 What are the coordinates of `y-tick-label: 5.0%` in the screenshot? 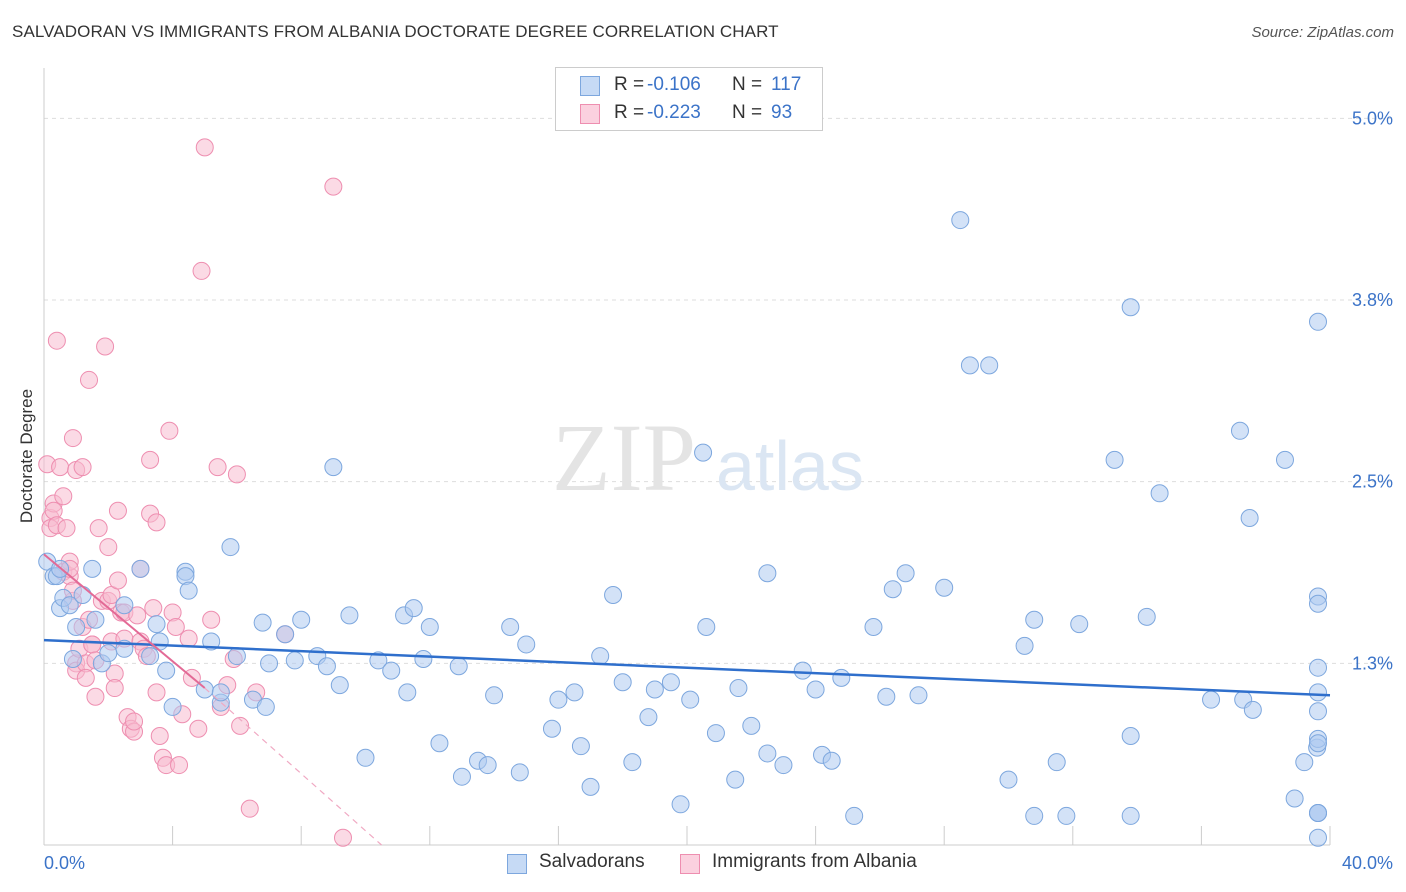 It's located at (1372, 118).